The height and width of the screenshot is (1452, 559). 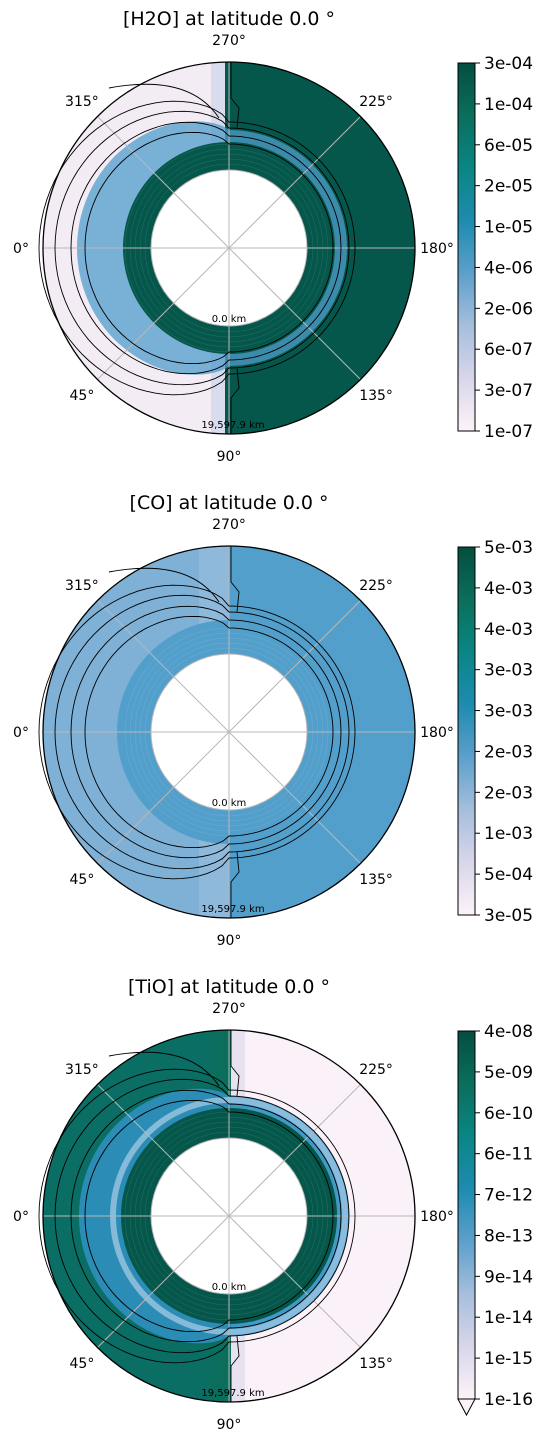 What do you see at coordinates (508, 432) in the screenshot?
I see `colorbar-tick-label: 1e-07` at bounding box center [508, 432].